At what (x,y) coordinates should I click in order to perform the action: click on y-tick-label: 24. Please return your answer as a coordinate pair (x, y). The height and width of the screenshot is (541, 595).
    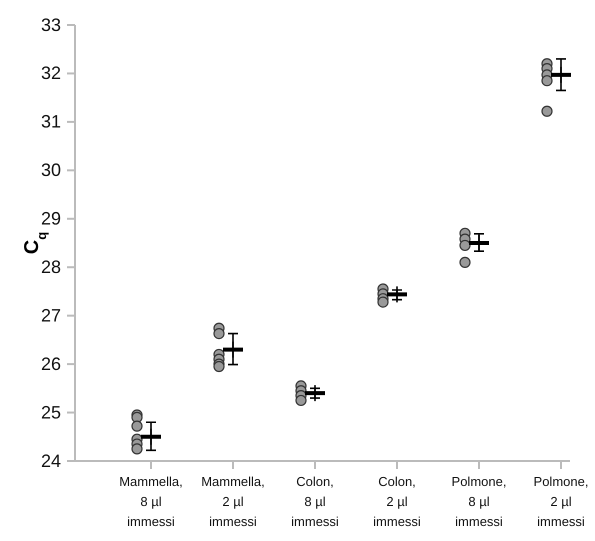
    Looking at the image, I should click on (50, 460).